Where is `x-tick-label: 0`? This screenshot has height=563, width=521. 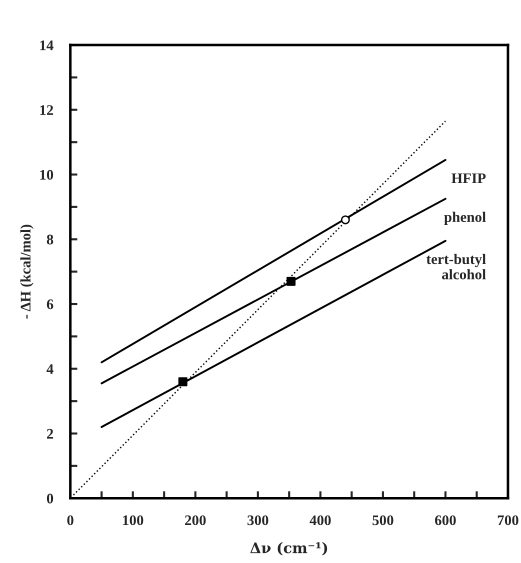 x-tick-label: 0 is located at coordinates (70, 520).